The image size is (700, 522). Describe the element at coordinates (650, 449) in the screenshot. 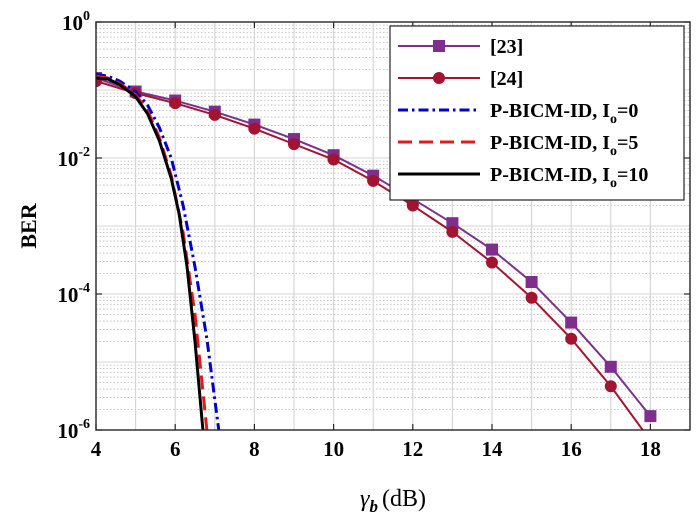

I see `x-tick-label: 18` at that location.